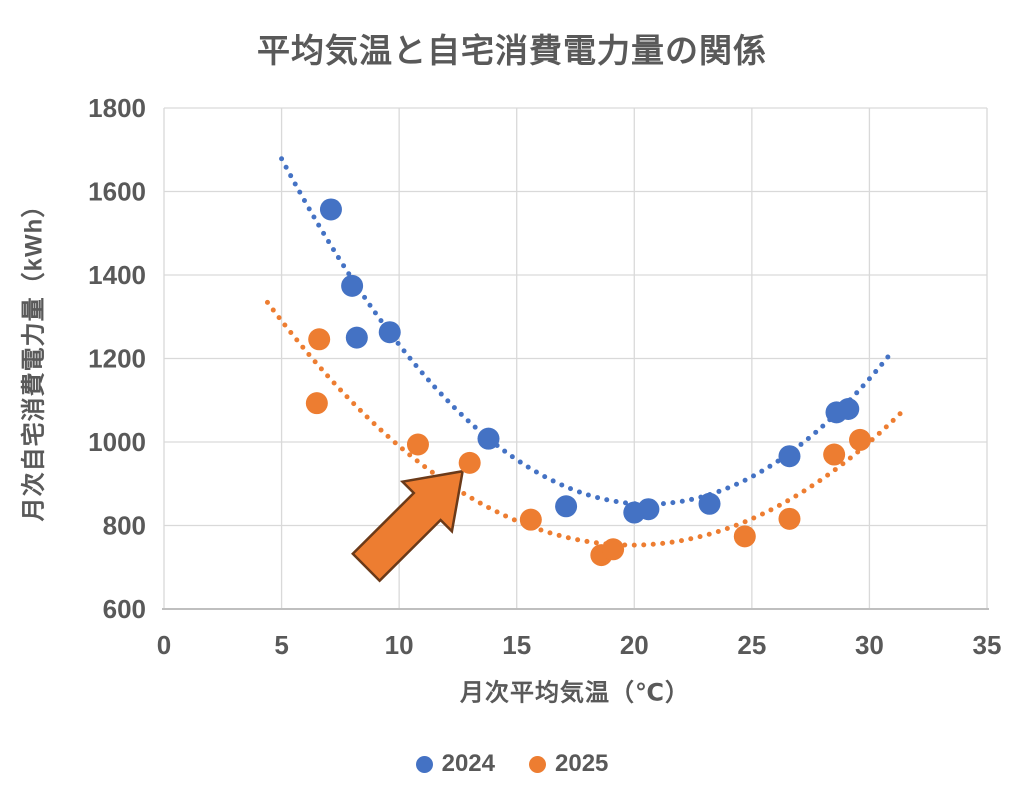 The image size is (1024, 800). I want to click on legend-item-2024: 2024, so click(455, 764).